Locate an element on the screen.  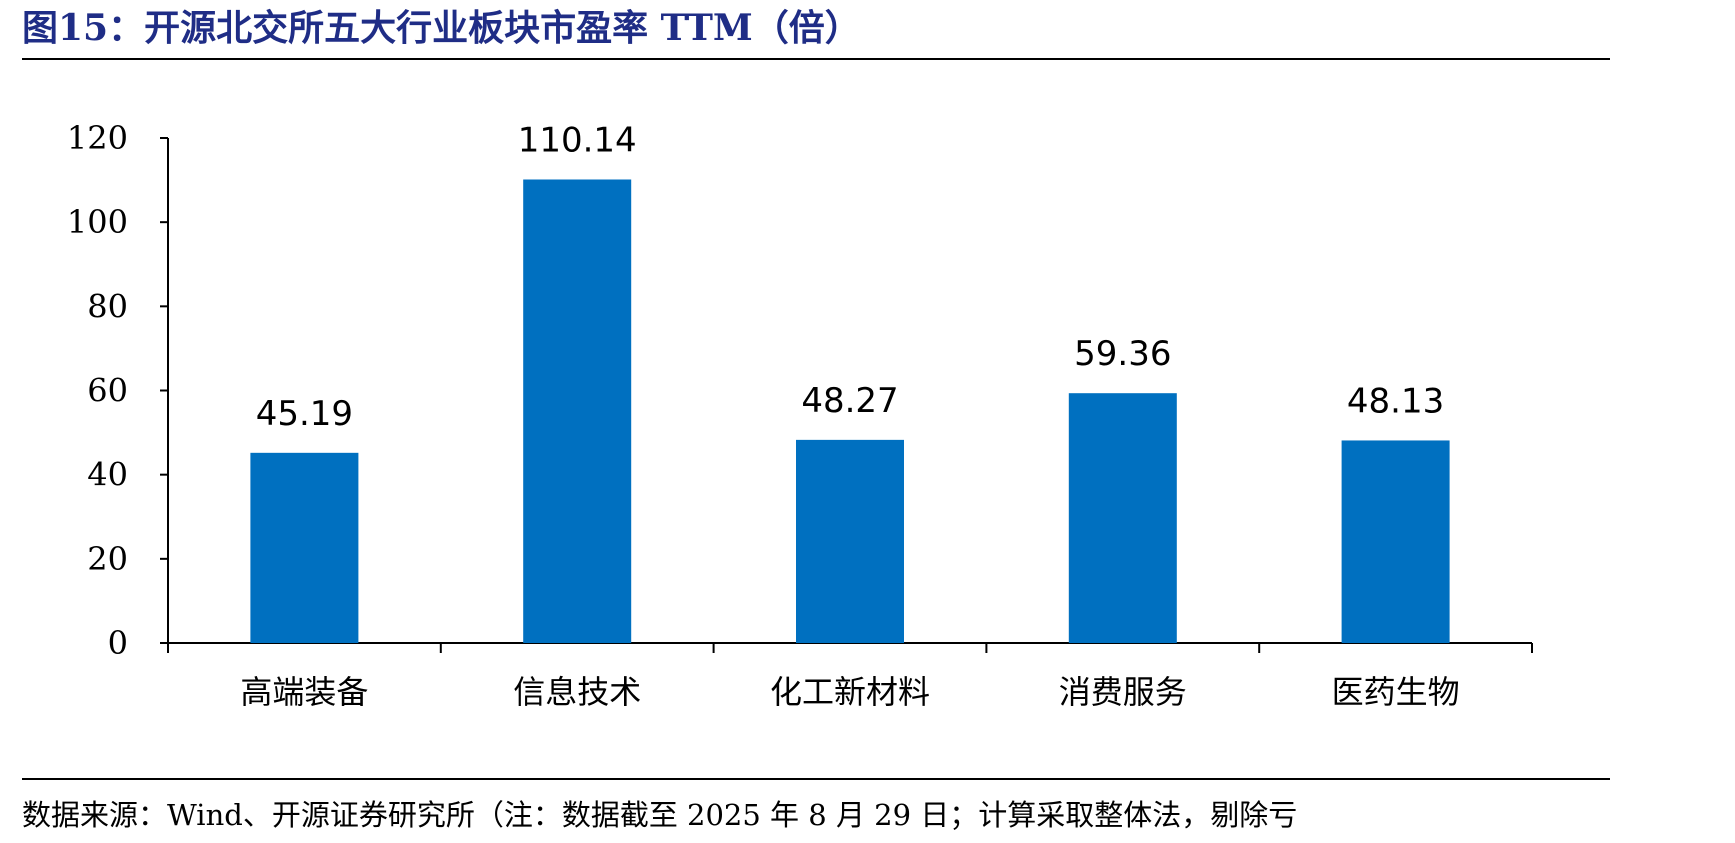
category-label: 消费服务 is located at coordinates (1123, 692).